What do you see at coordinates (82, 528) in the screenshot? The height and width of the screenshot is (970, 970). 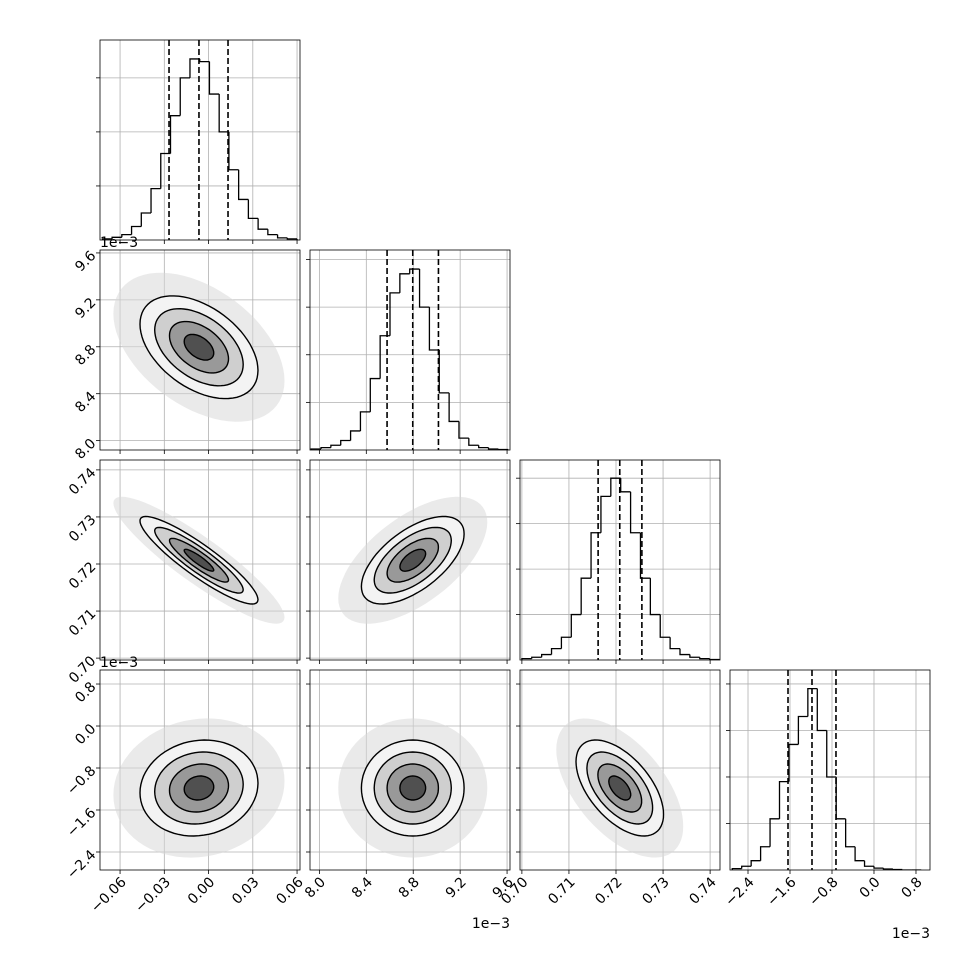 I see `y-tick-label: 0.73` at bounding box center [82, 528].